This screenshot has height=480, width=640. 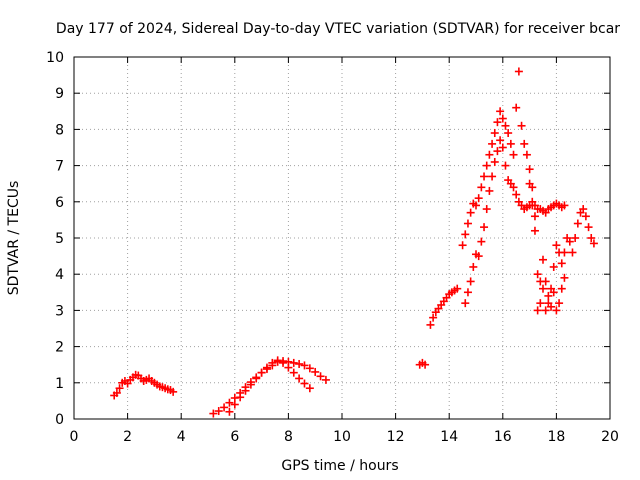 I want to click on x-tick-label: 0, so click(x=74, y=437).